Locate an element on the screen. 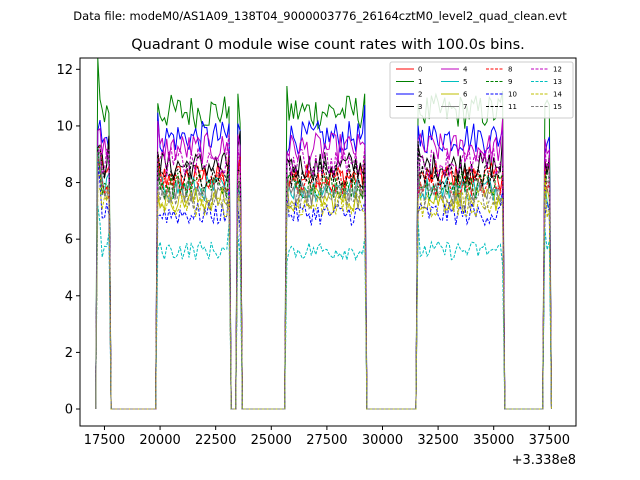 The width and height of the screenshot is (640, 480). x-tick-label: 20000 is located at coordinates (159, 440).